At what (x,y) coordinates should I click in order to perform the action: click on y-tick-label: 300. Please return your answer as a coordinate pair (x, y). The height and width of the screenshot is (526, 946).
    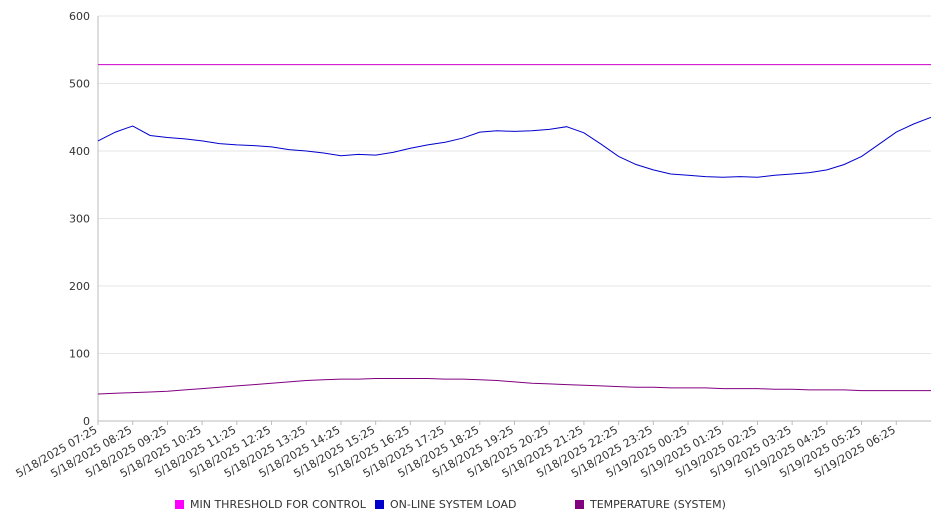
    Looking at the image, I should click on (79, 219).